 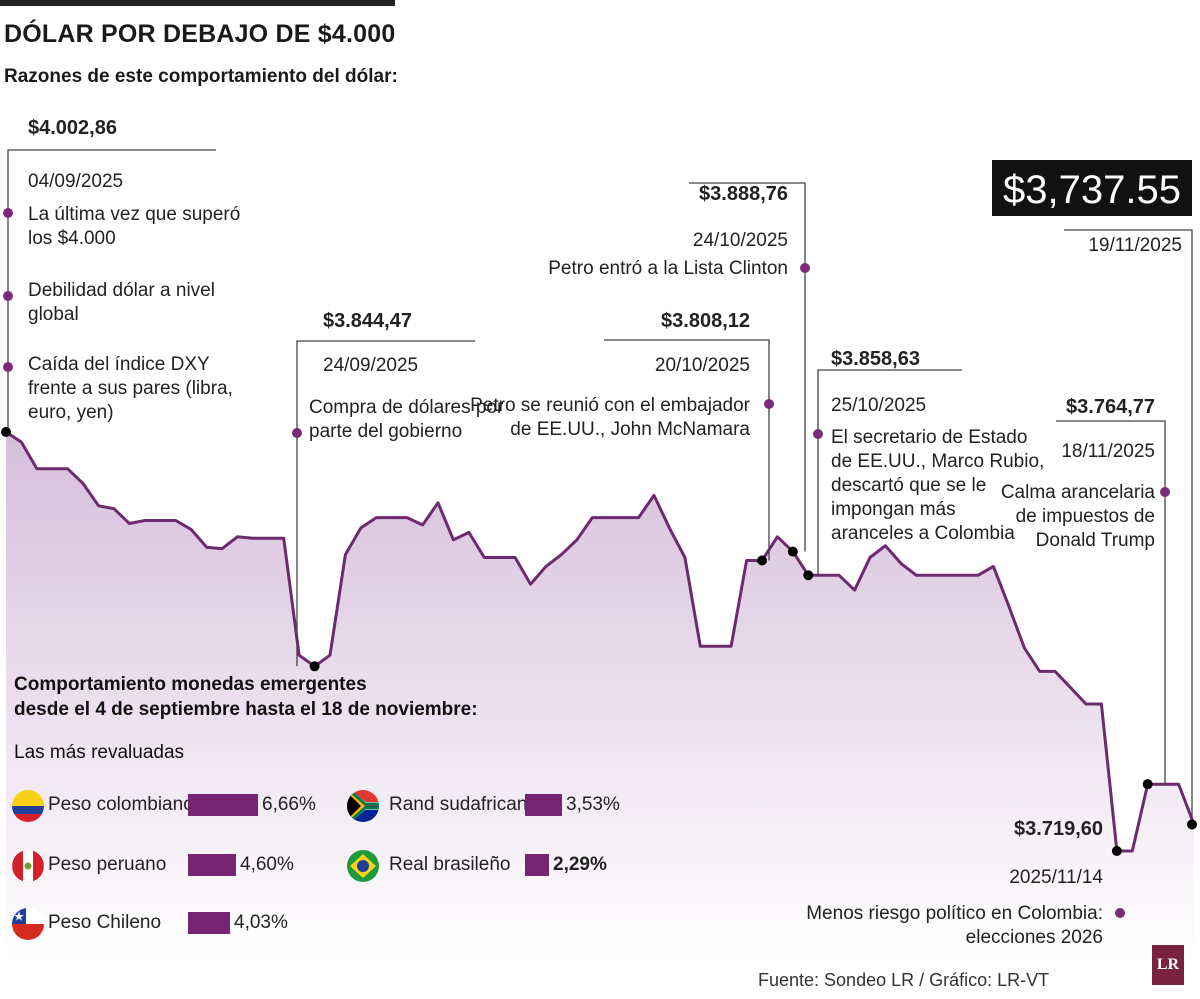 I want to click on currency-name: Peso Chileno, so click(x=105, y=922).